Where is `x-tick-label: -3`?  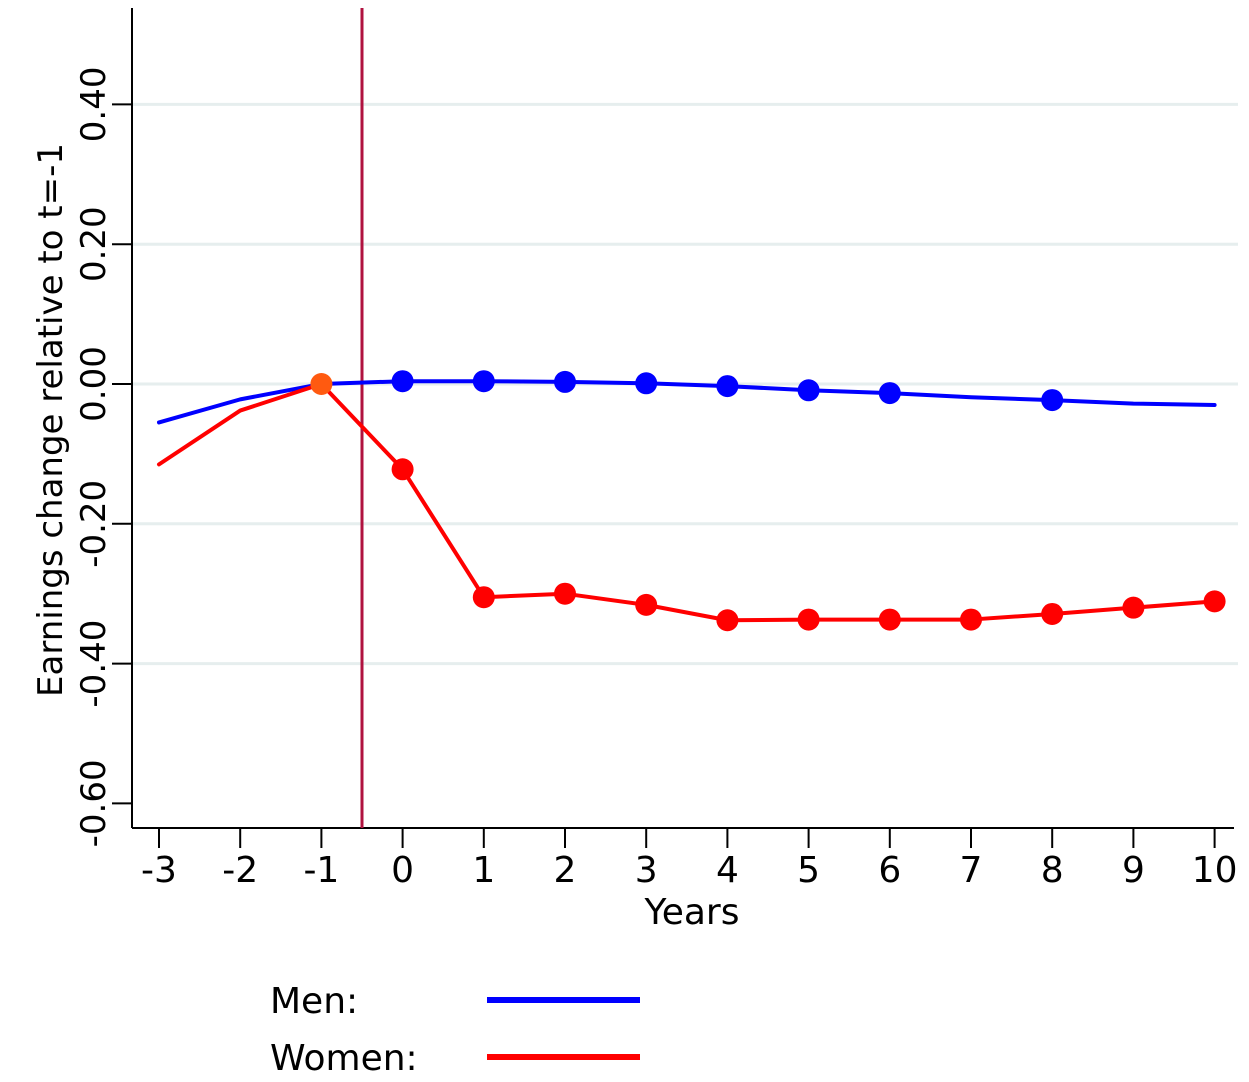
x-tick-label: -3 is located at coordinates (159, 870).